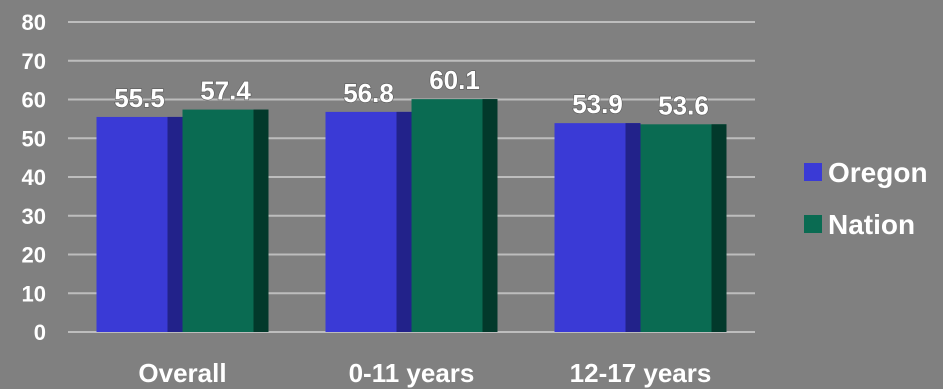 The width and height of the screenshot is (943, 389). Describe the element at coordinates (454, 80) in the screenshot. I see `data-label: 60.1` at that location.